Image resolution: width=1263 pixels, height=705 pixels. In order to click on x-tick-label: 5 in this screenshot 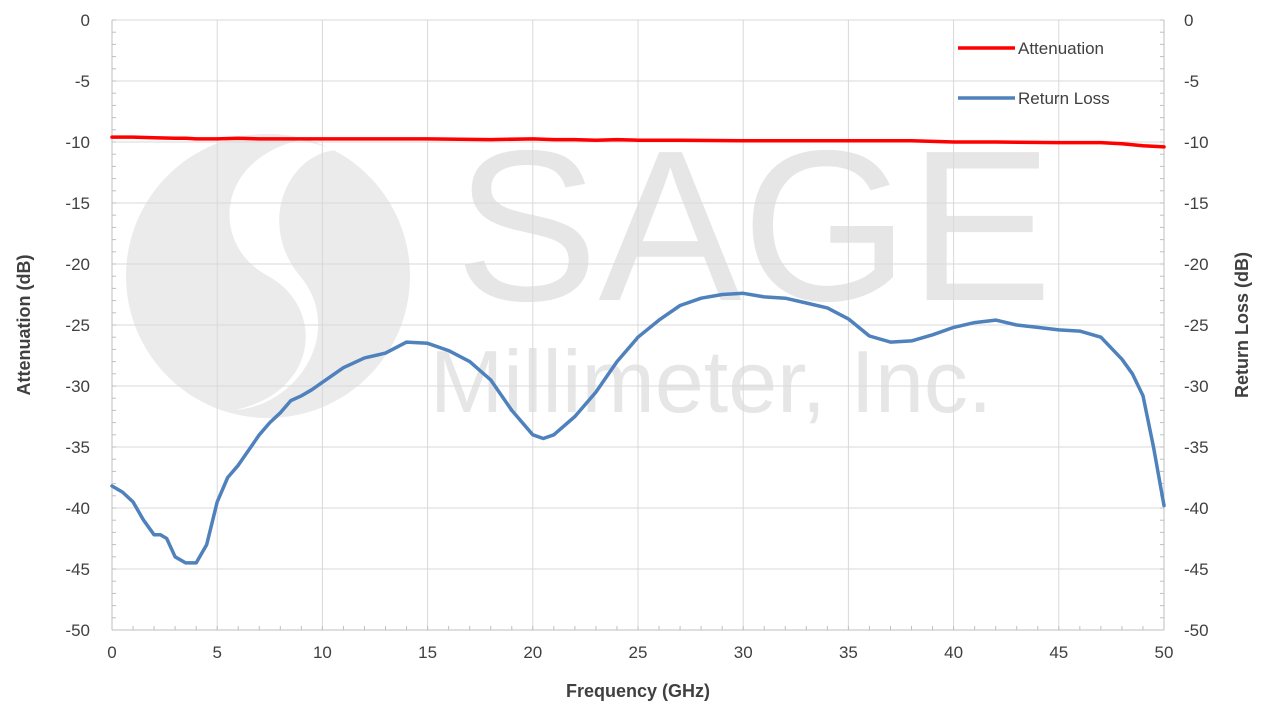, I will do `click(216, 652)`.